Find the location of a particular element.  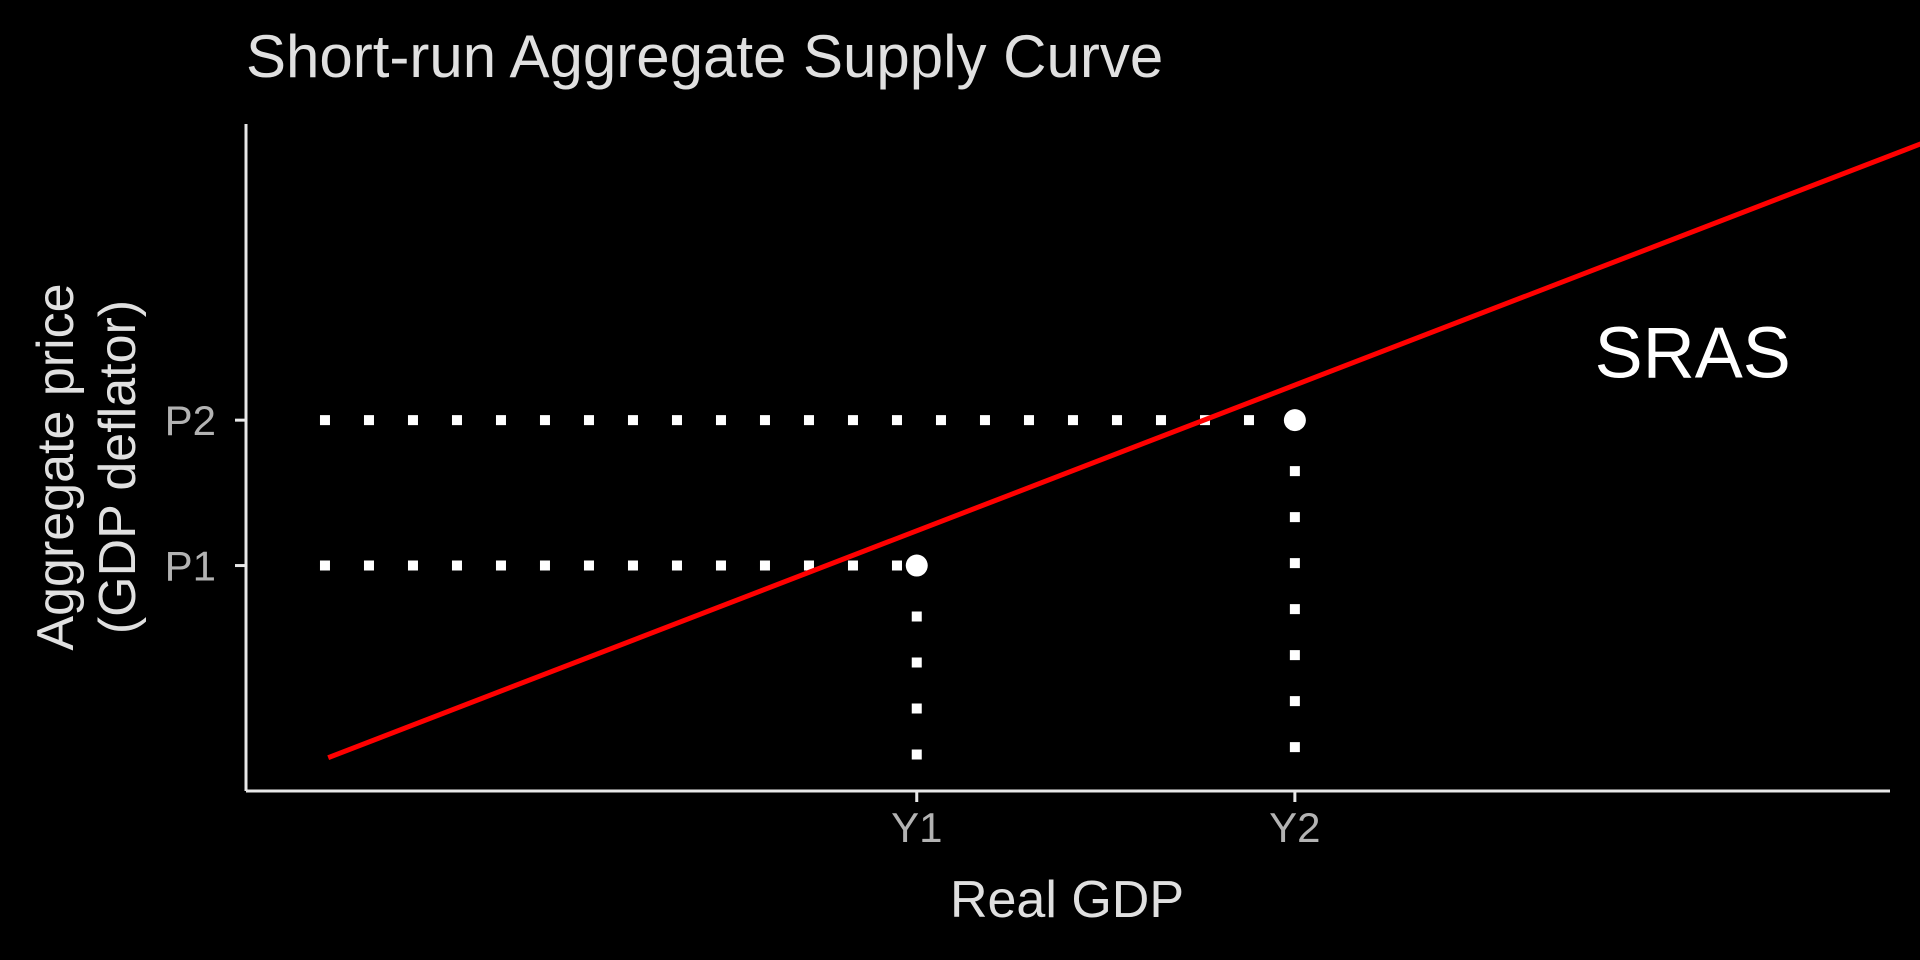

y-axis-label: Aggregate price (GDP deflator) is located at coordinates (87, 466).